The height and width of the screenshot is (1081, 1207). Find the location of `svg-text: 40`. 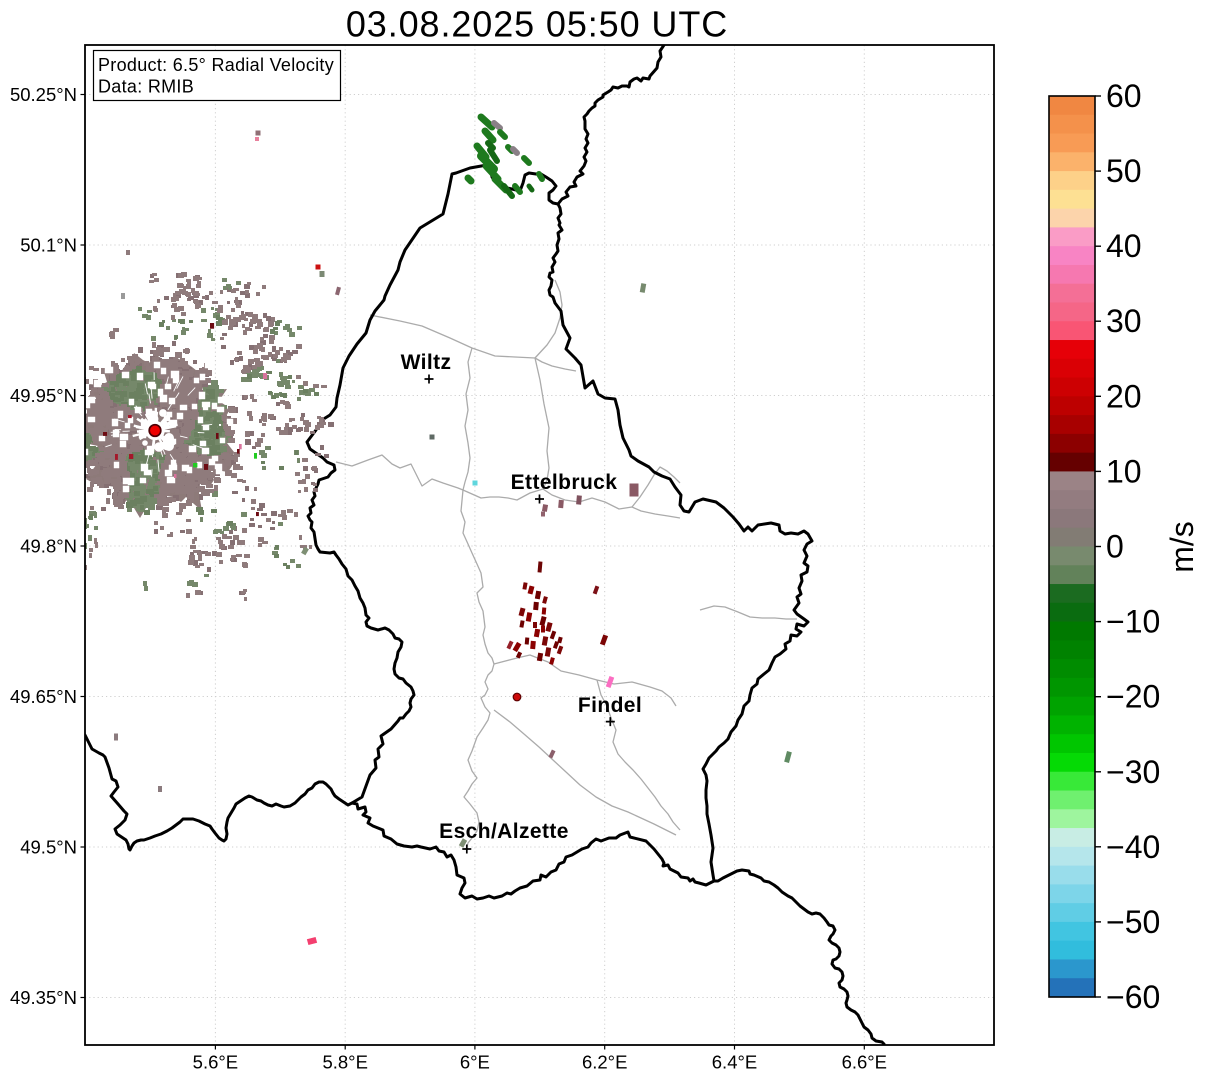

svg-text: 40 is located at coordinates (1124, 246).